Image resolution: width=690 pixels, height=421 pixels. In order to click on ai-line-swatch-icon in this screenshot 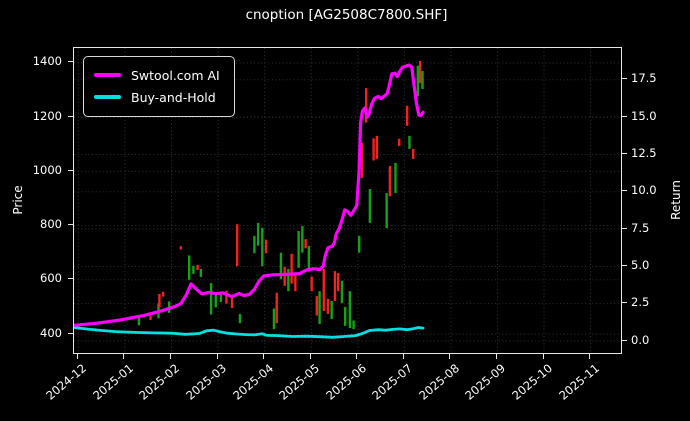, I will do `click(107, 75)`.